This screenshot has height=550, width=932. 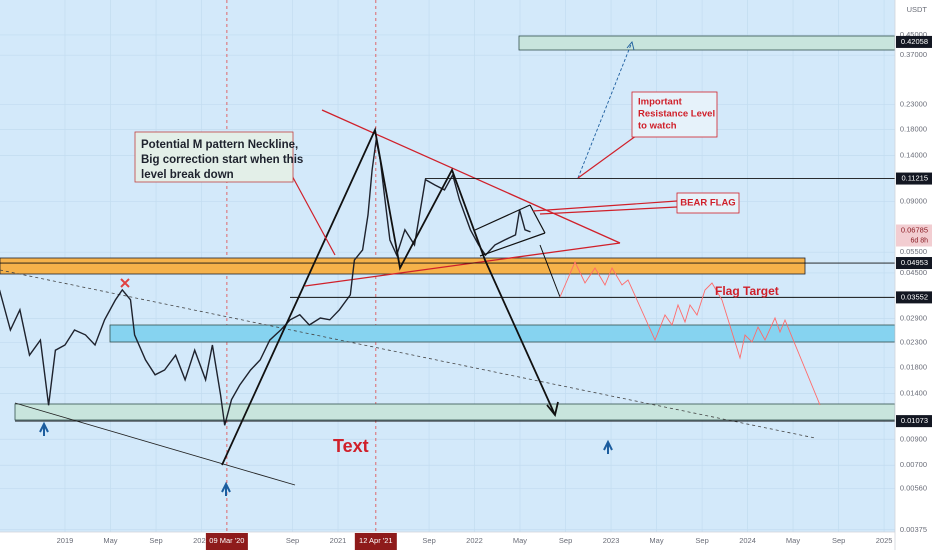 I want to click on bear-flag-callout, so click(x=708, y=203).